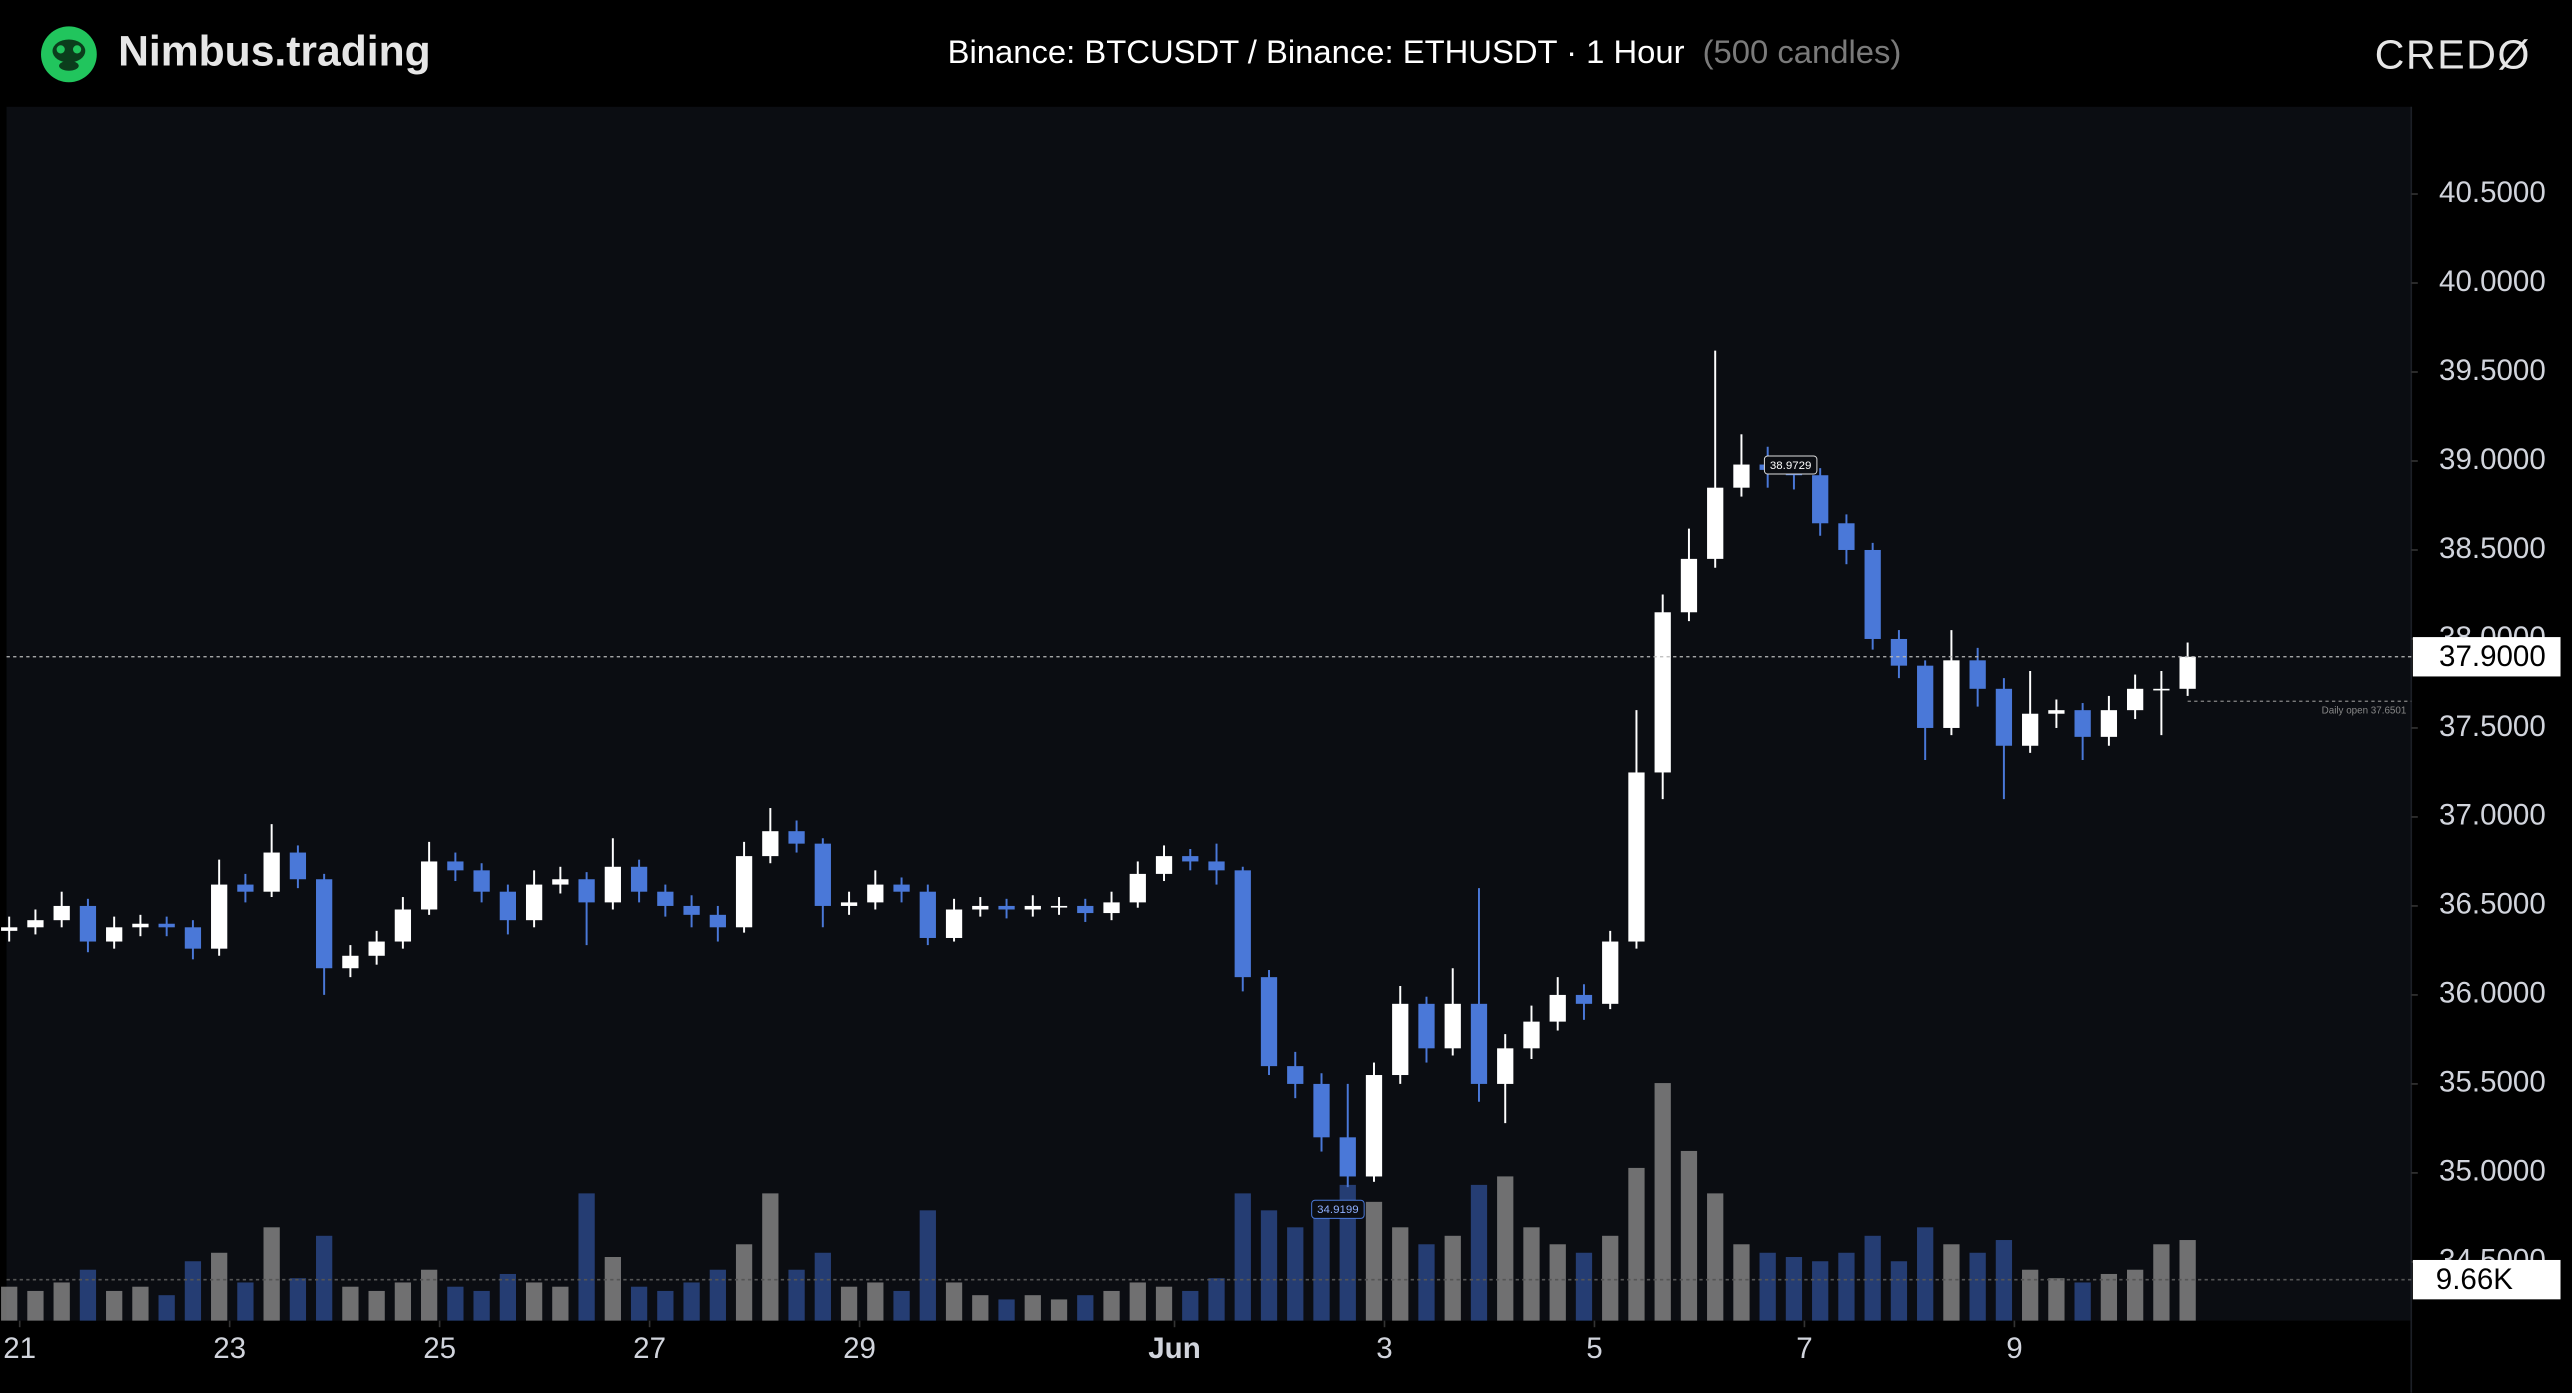  I want to click on low-marker-box, so click(1338, 1209).